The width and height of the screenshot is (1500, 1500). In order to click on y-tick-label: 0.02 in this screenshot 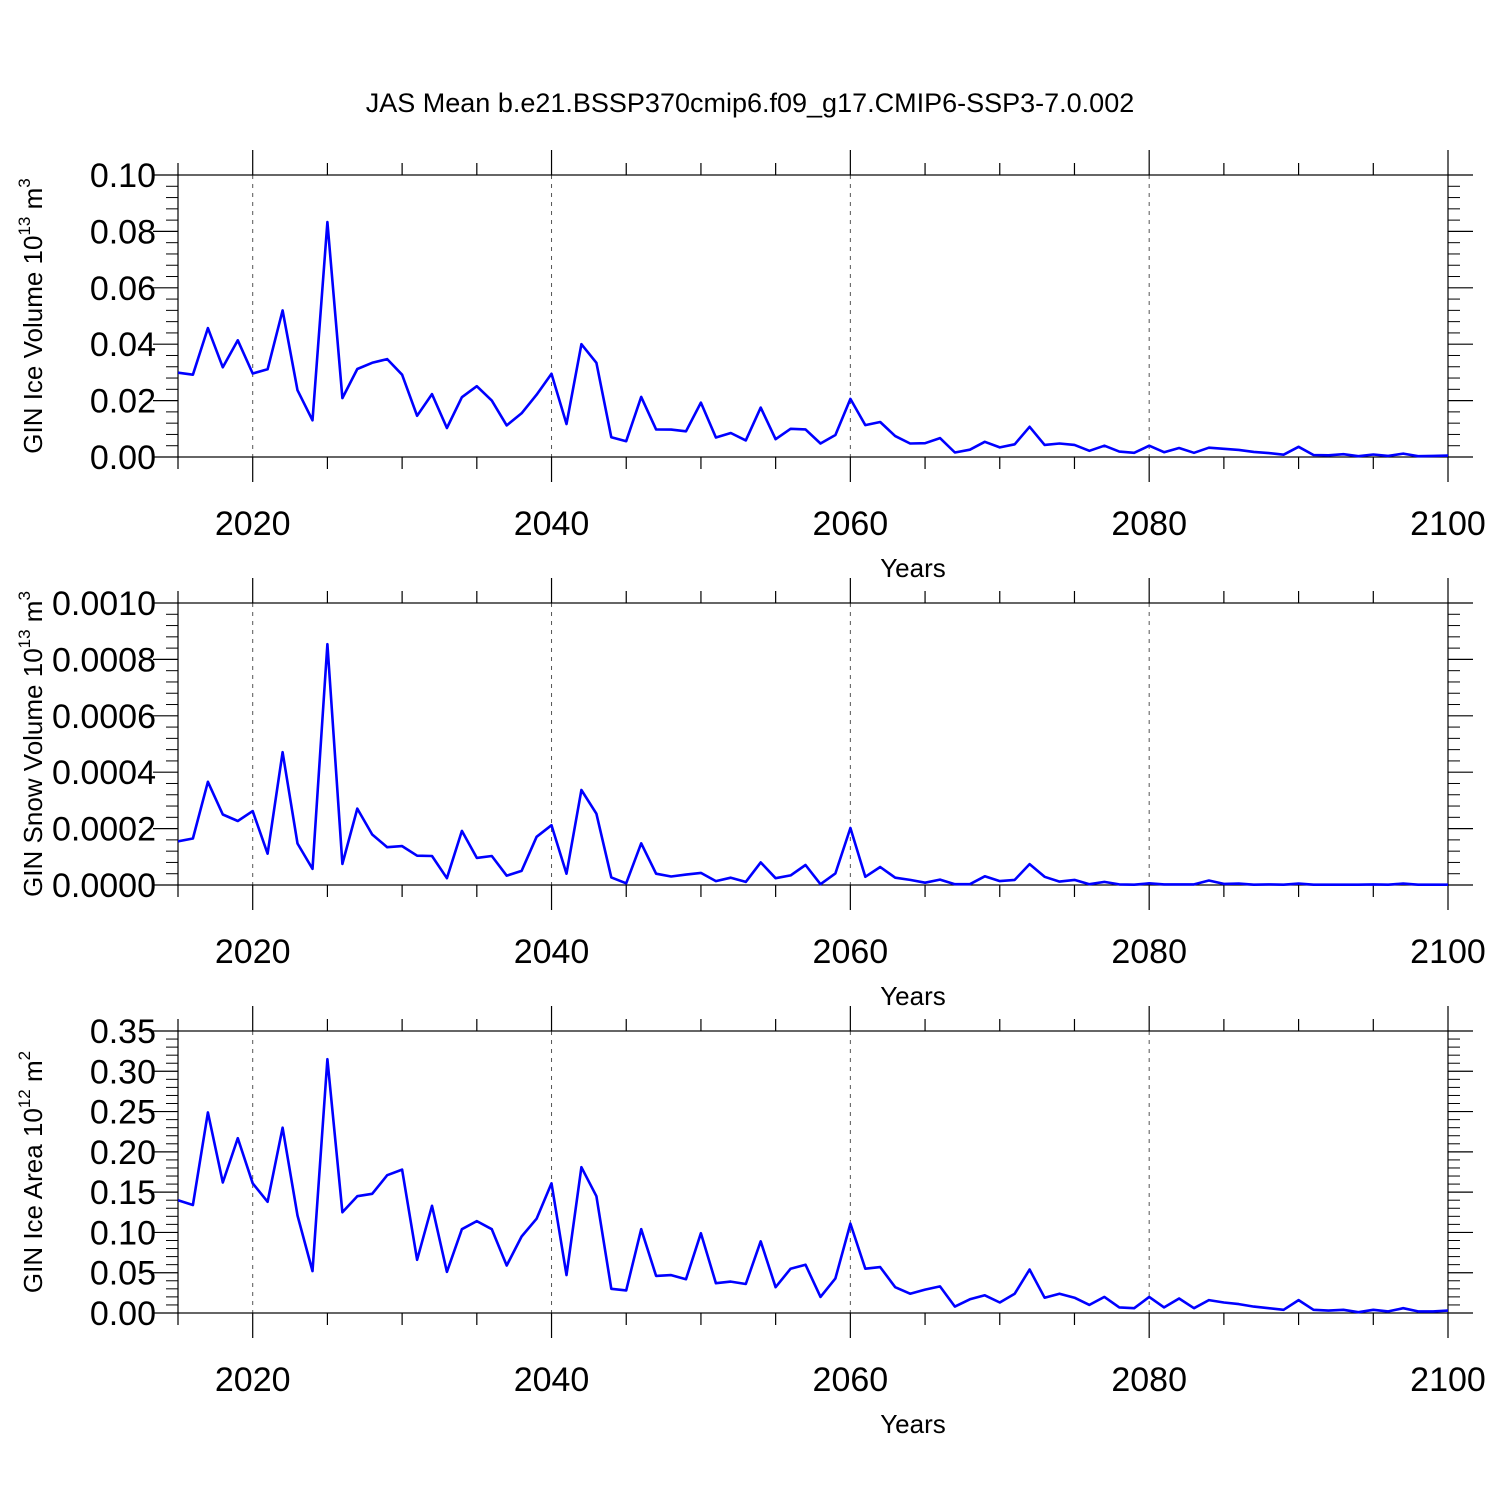, I will do `click(123, 402)`.